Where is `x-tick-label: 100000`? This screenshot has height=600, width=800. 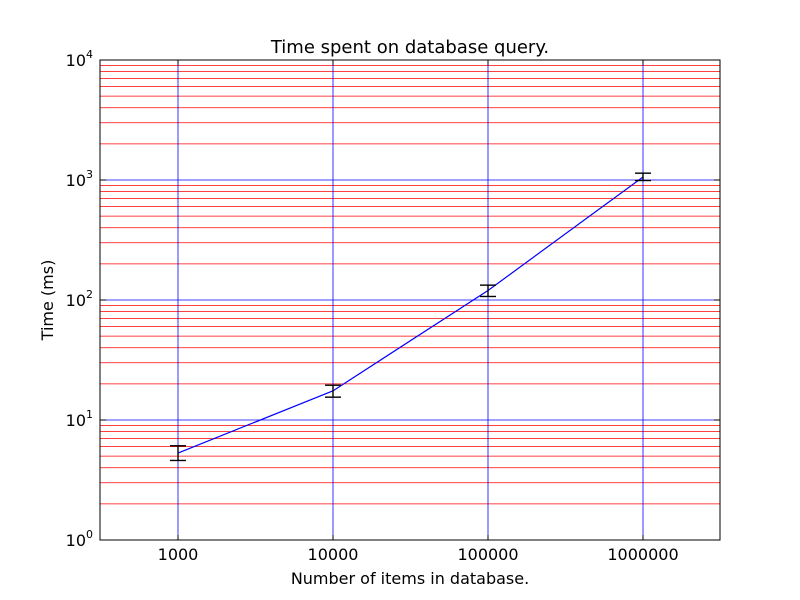
x-tick-label: 100000 is located at coordinates (487, 554).